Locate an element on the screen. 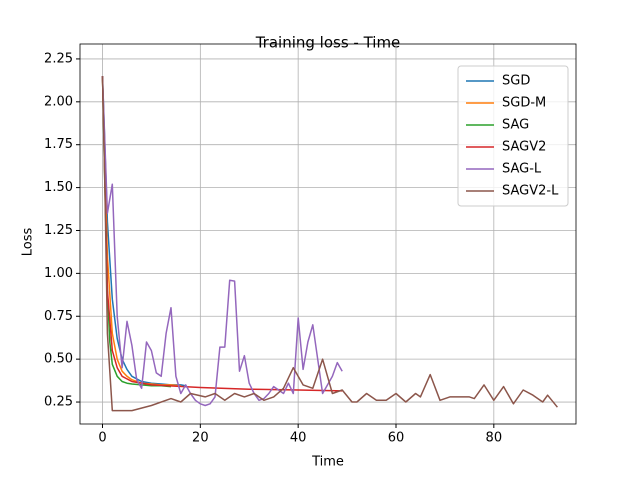  y-tick-label: 1.75 is located at coordinates (58, 144).